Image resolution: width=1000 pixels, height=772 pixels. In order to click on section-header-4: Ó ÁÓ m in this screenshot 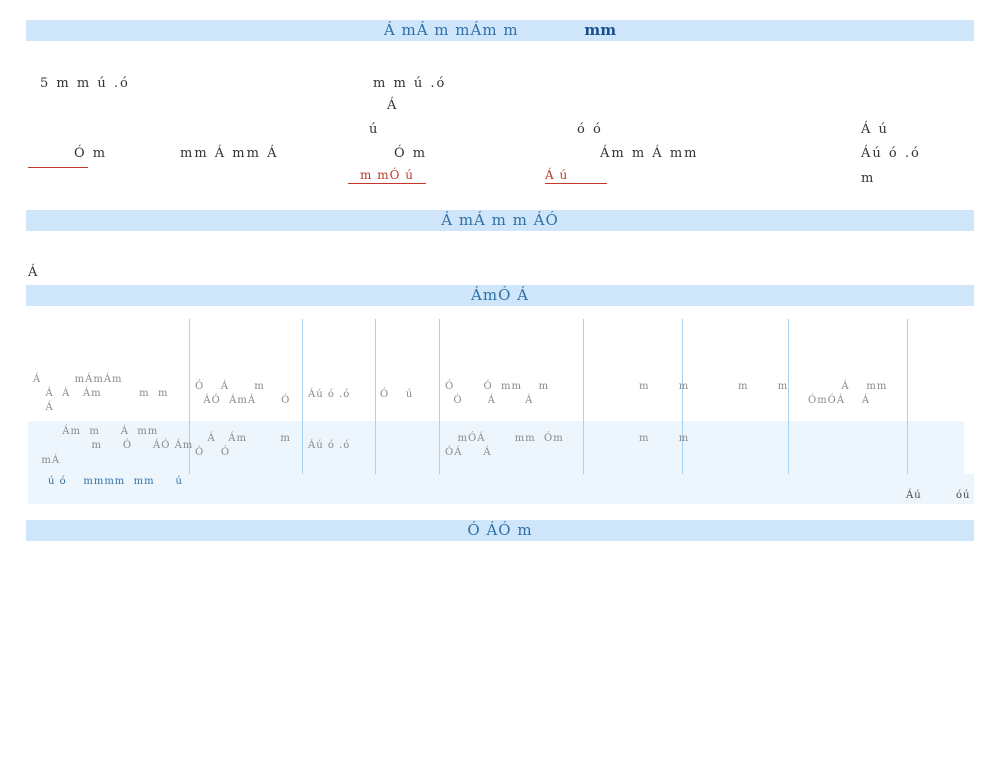, I will do `click(500, 530)`.